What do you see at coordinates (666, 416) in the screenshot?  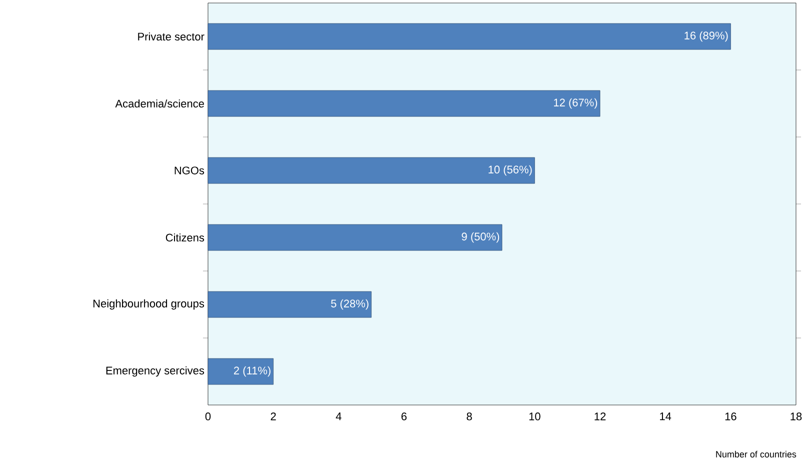 I see `x-tick-label: 14` at bounding box center [666, 416].